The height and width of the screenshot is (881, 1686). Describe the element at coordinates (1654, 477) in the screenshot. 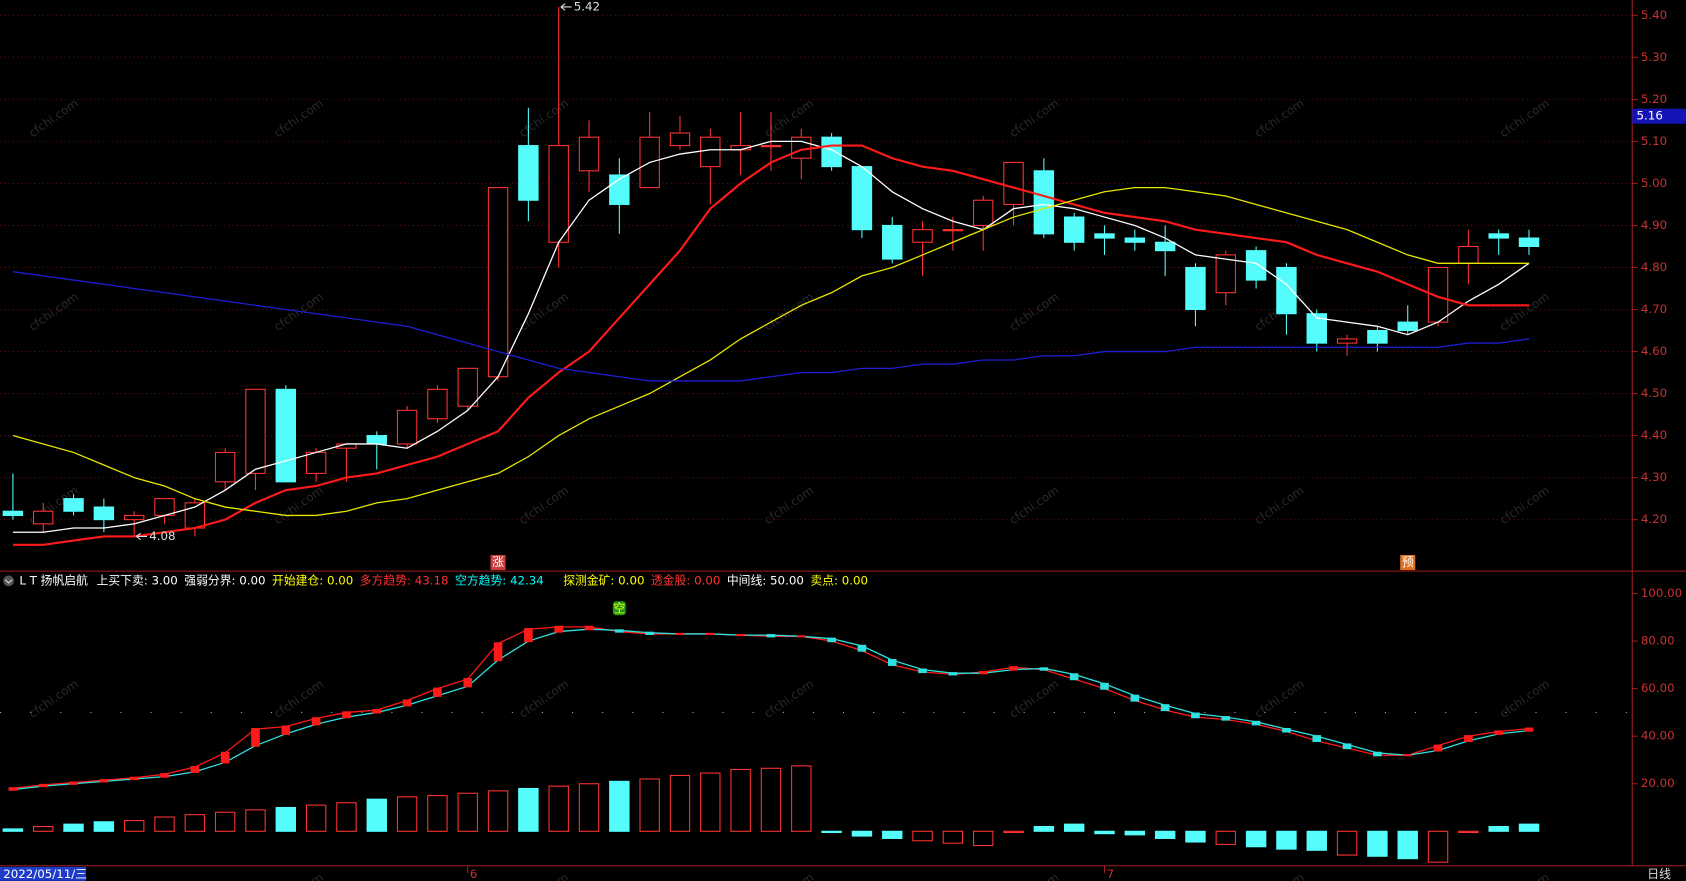

I see `y-tick-label: 4.30` at that location.